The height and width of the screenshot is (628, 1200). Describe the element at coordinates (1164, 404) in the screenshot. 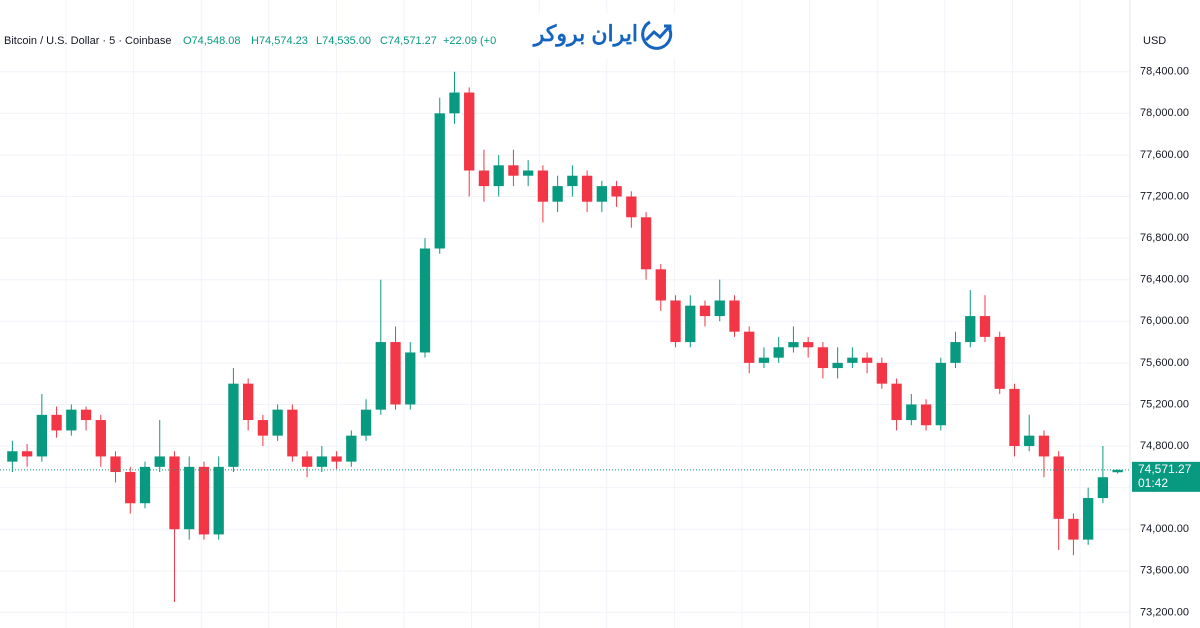

I see `y-tick-label: 75,200.00` at that location.